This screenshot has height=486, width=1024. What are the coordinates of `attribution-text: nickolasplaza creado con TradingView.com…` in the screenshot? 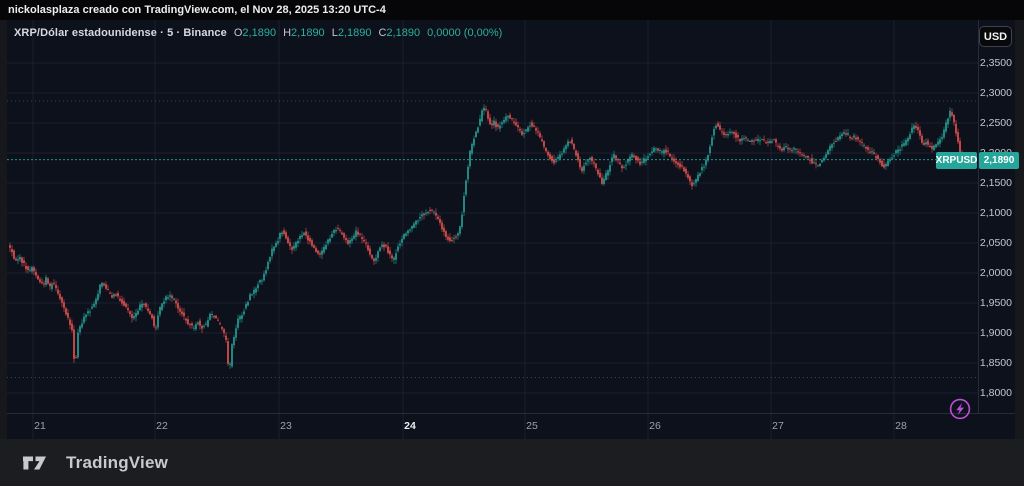 It's located at (197, 10).